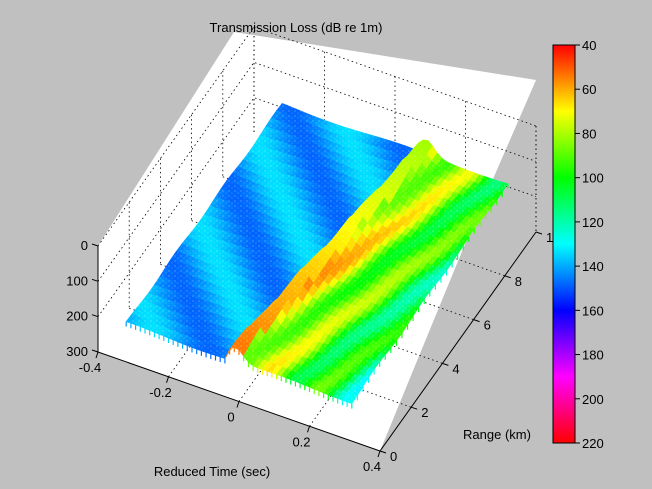  What do you see at coordinates (593, 355) in the screenshot?
I see `colorbar-tick-label: 180` at bounding box center [593, 355].